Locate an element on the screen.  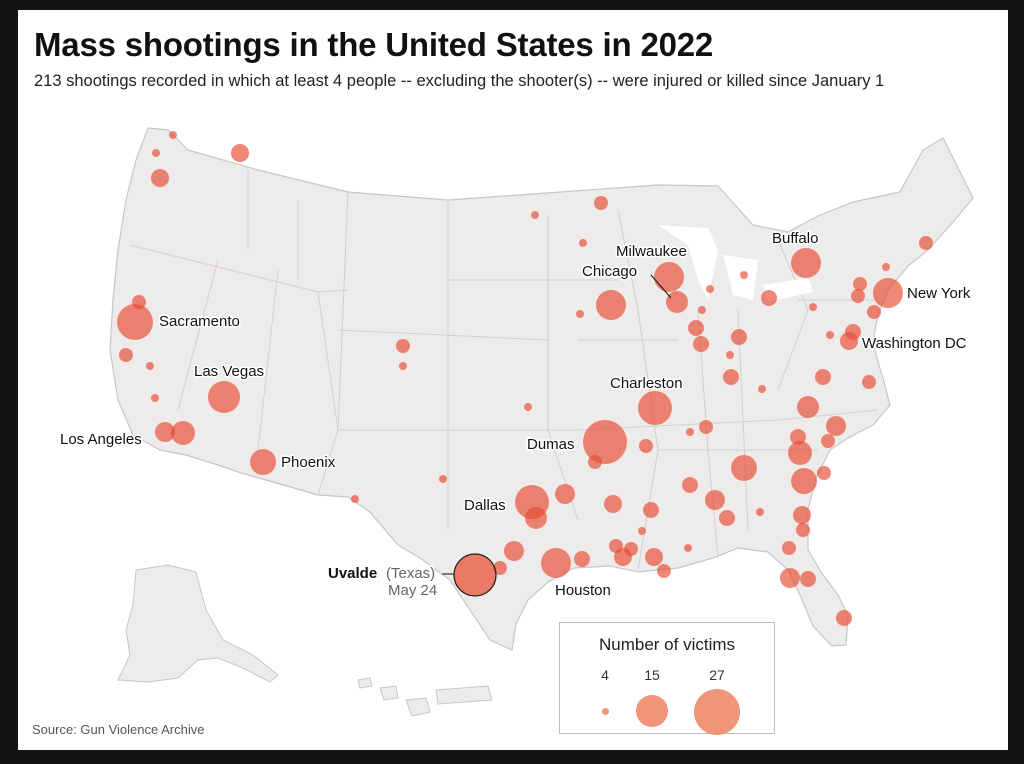
bubble-buffalo is located at coordinates (806, 263).